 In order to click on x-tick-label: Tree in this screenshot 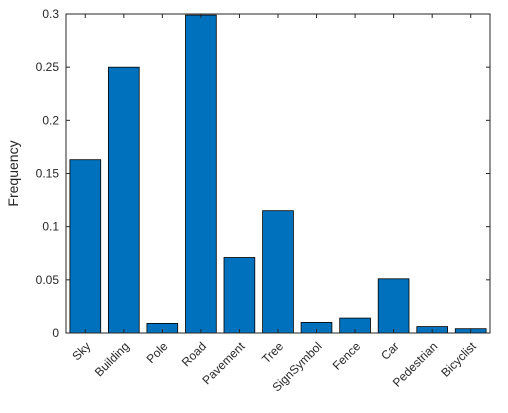, I will do `click(272, 352)`.